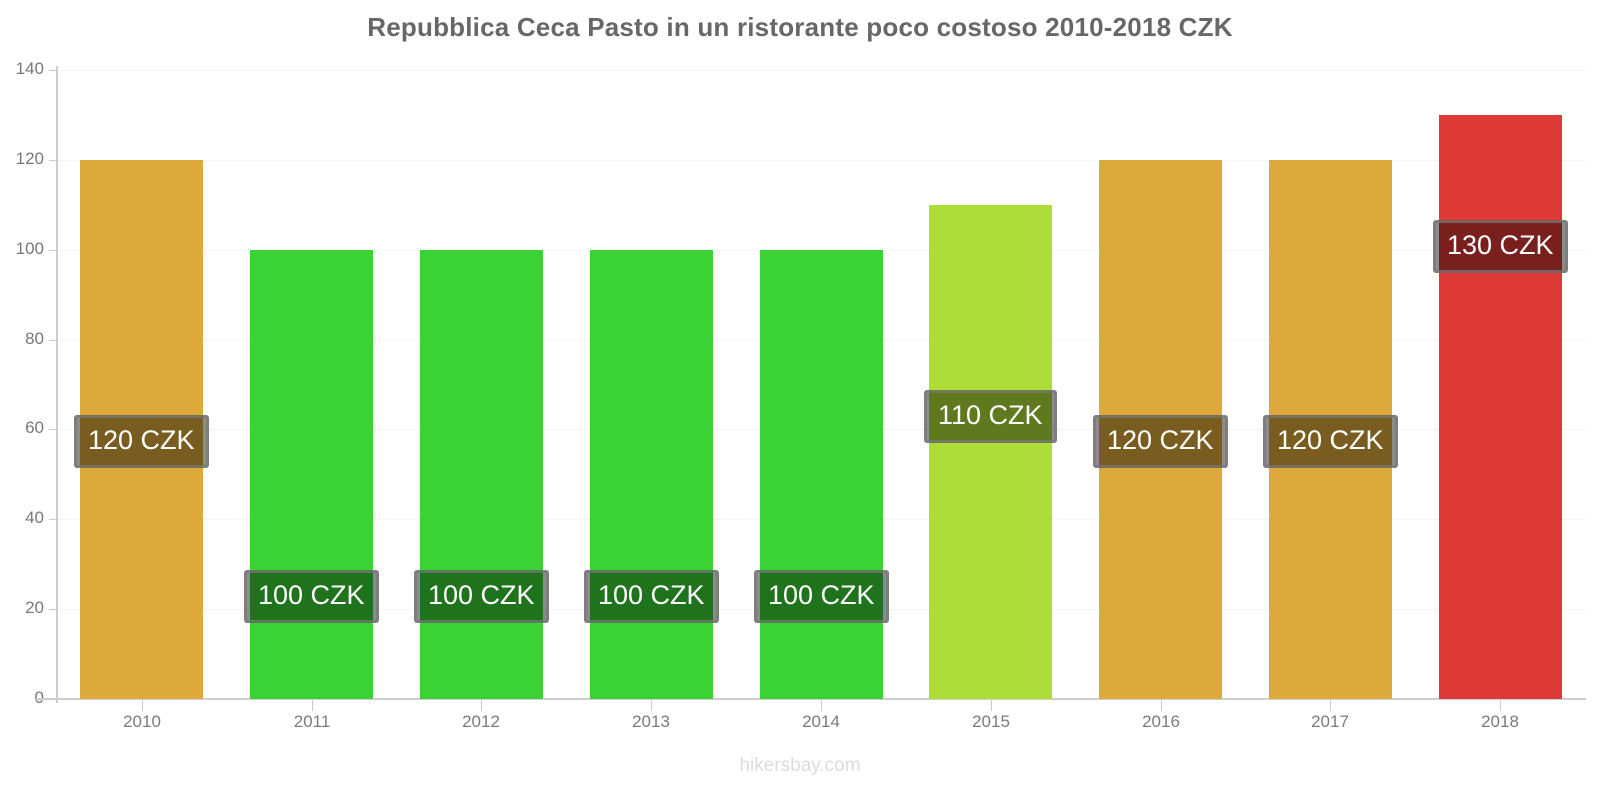 The image size is (1600, 800). I want to click on bar-value-label-2018: 130 CZK, so click(1500, 246).